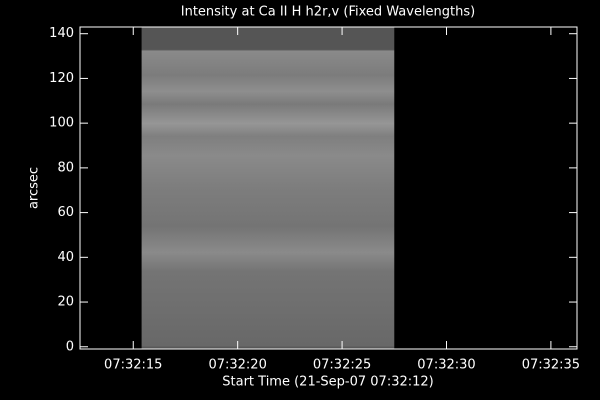 The image size is (600, 400). Describe the element at coordinates (70, 346) in the screenshot. I see `y-tick-label: 0` at that location.